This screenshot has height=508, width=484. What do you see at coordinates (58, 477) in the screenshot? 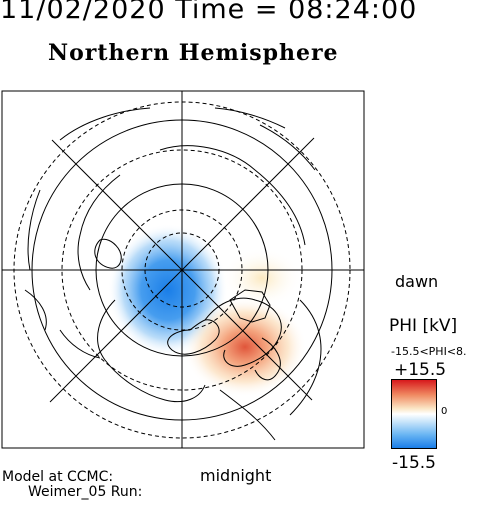
I see `model-line-1: Model at CCMC:` at bounding box center [58, 477].